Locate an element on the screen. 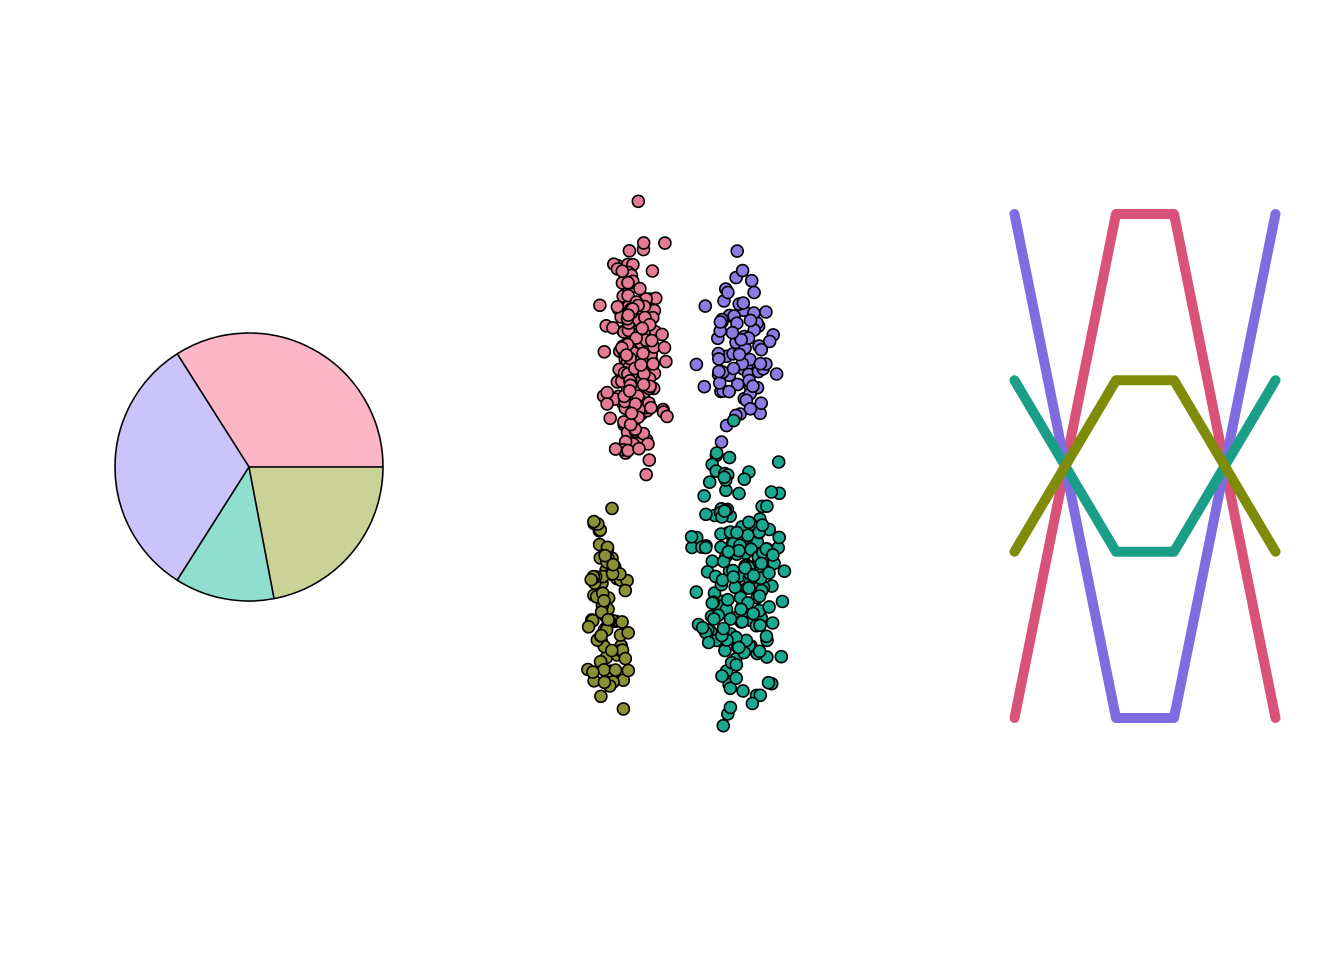  pie-chart is located at coordinates (249, 467).